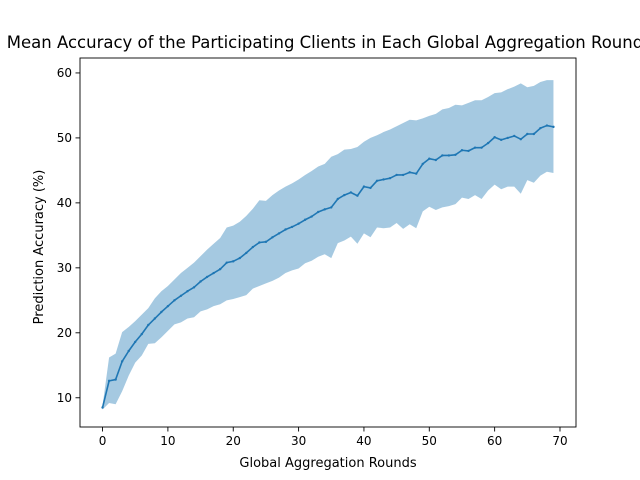 The image size is (640, 480). Describe the element at coordinates (298, 441) in the screenshot. I see `x-tick-label: 30` at that location.